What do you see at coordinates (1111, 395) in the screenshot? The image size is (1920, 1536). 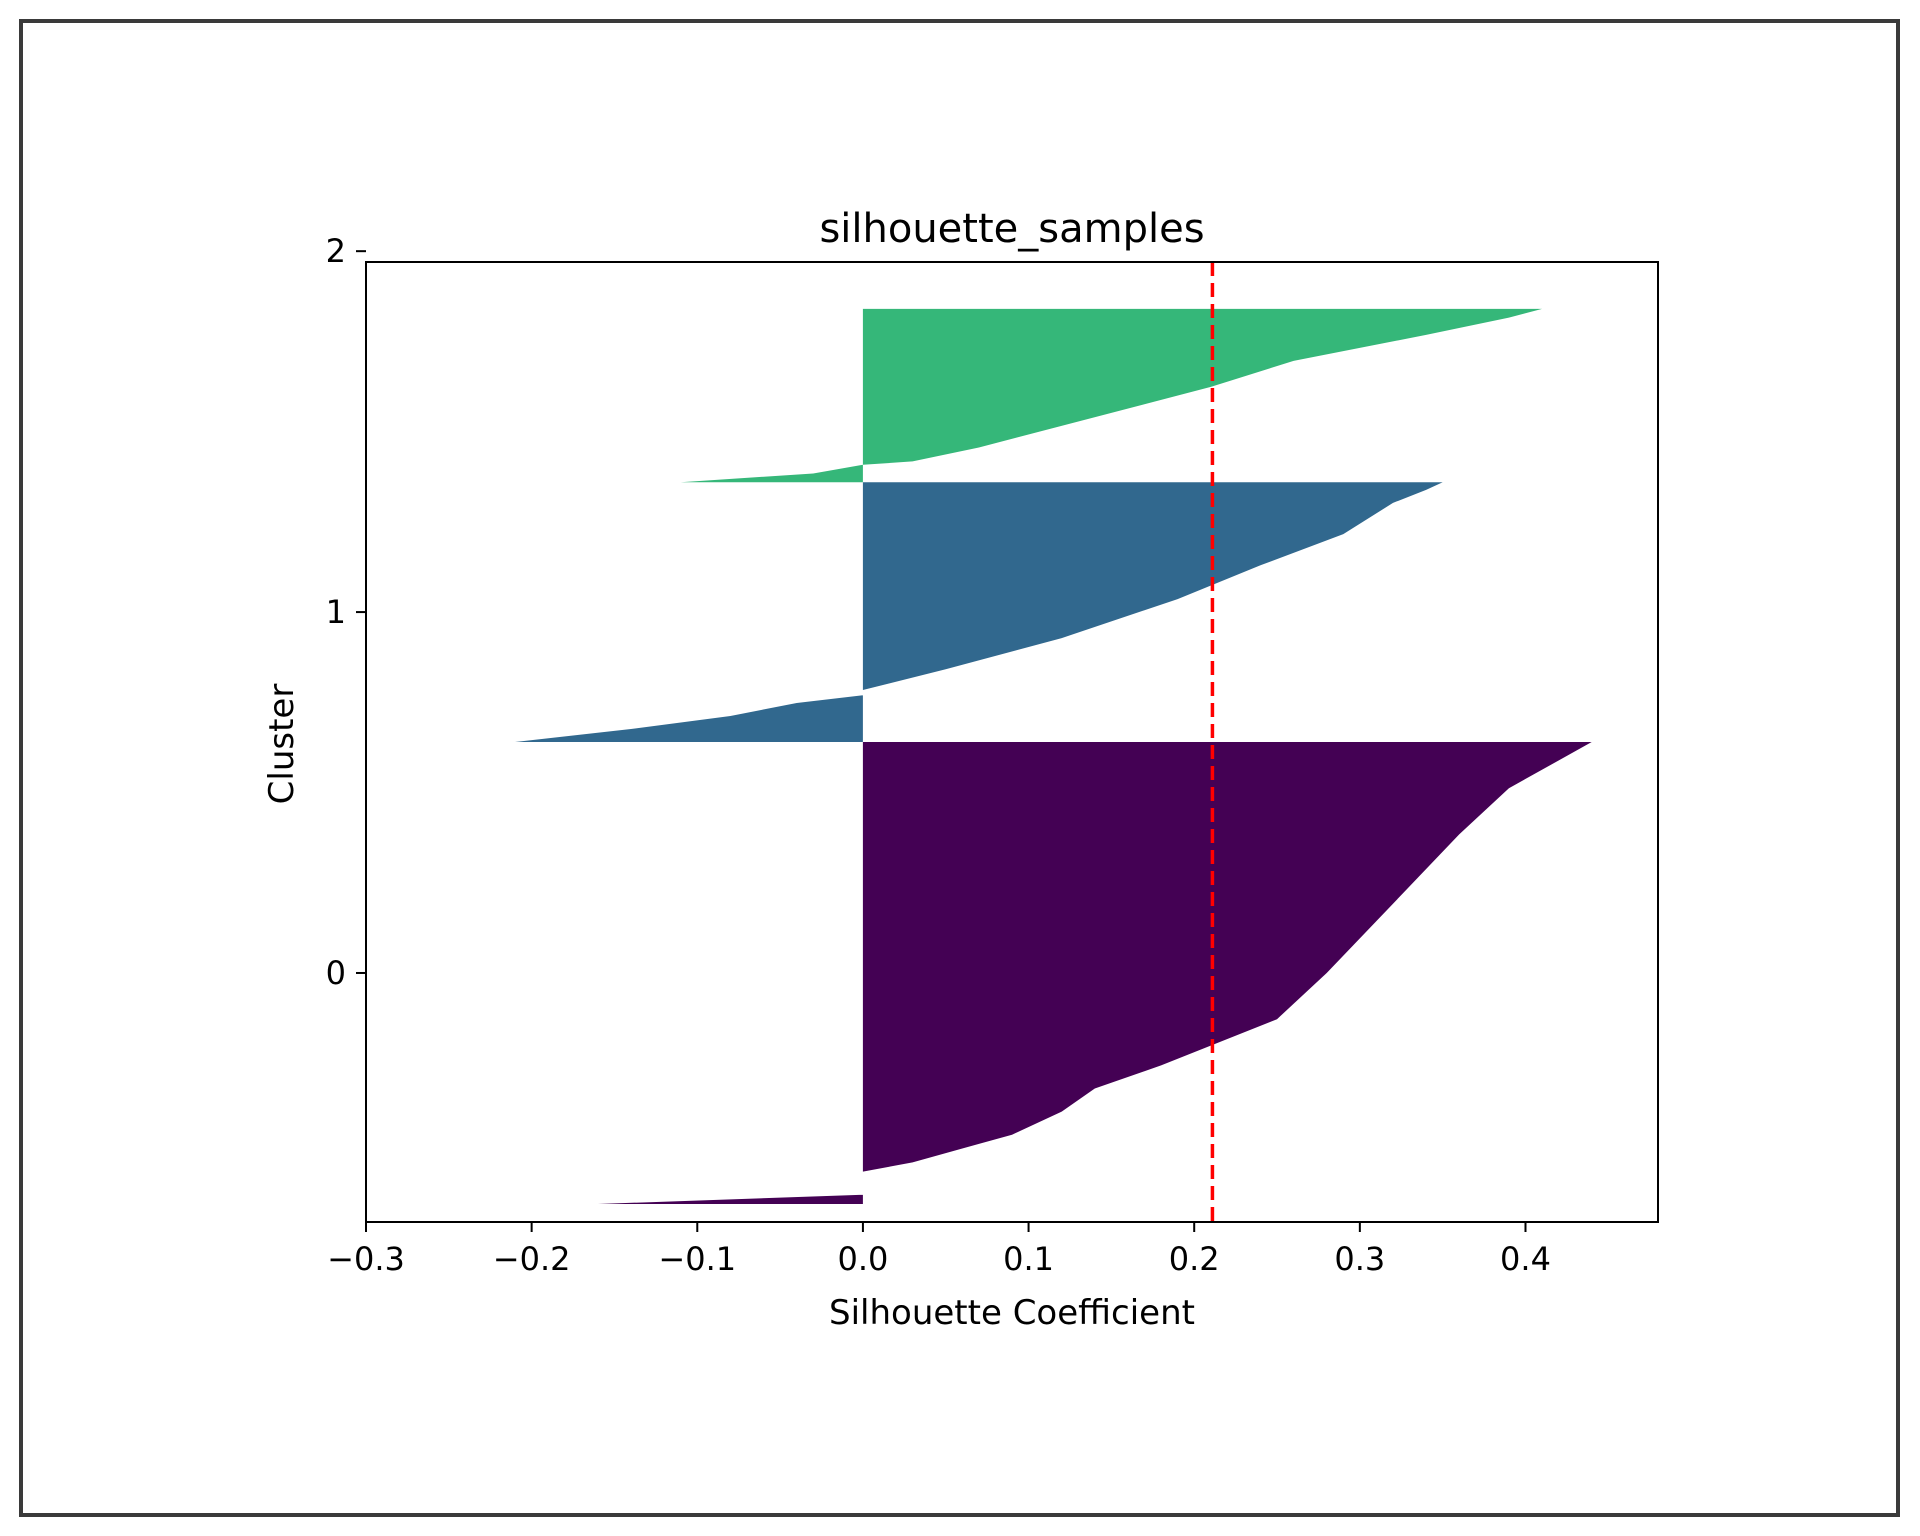 I see `cluster-2-silhouette` at bounding box center [1111, 395].